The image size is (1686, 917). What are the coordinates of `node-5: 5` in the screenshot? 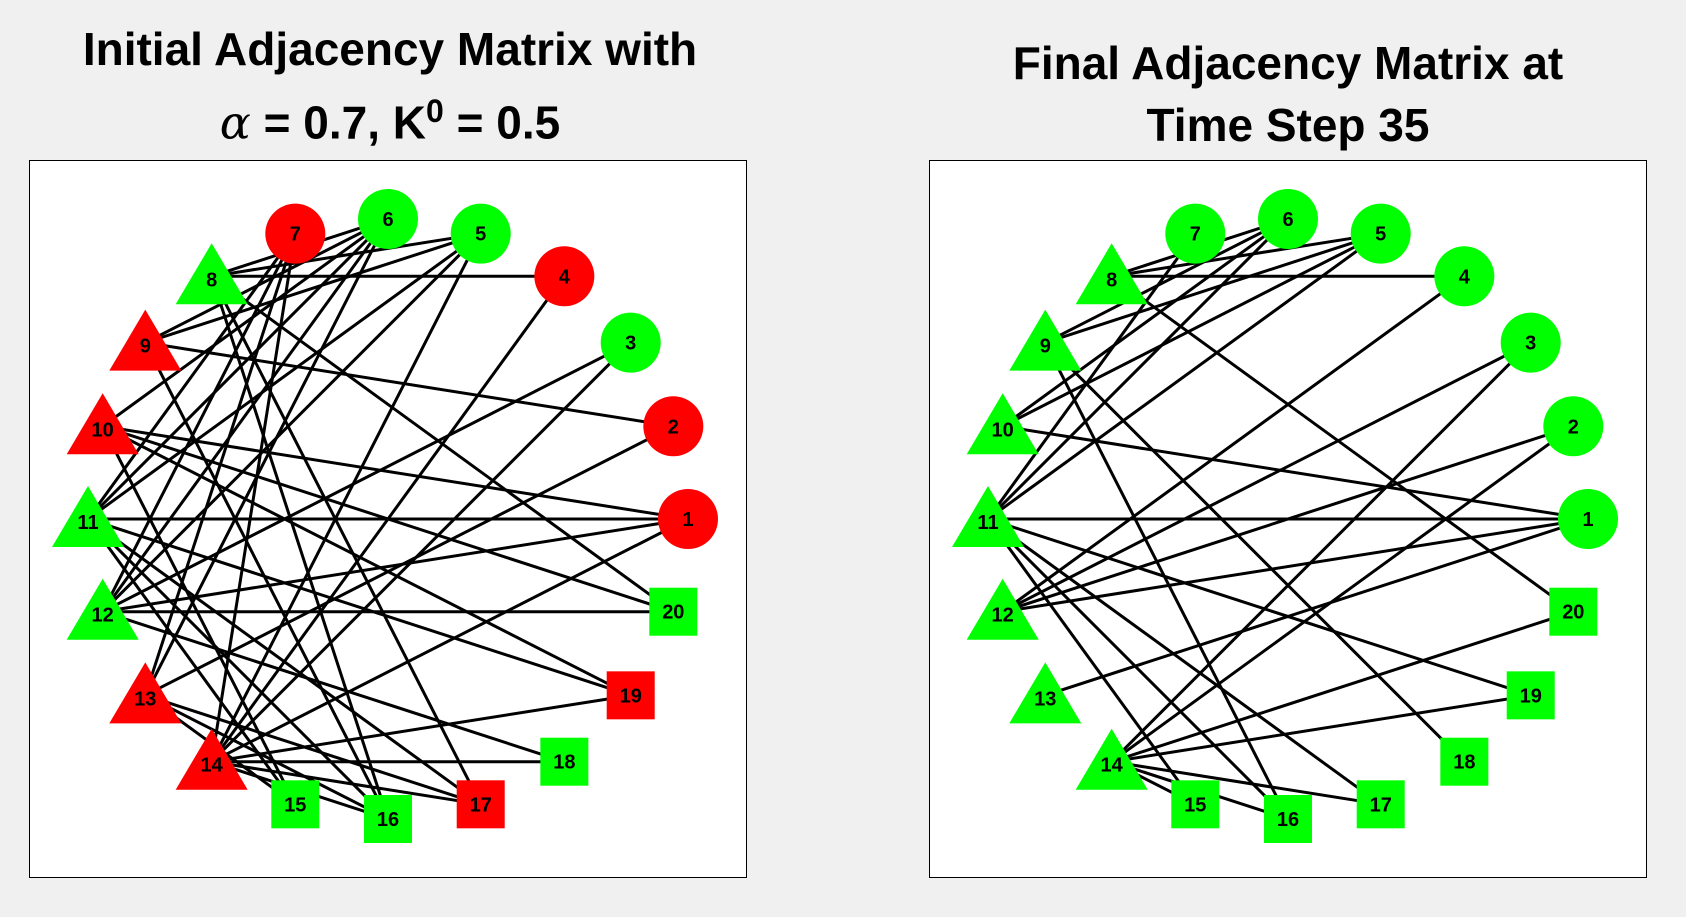 It's located at (480, 233).